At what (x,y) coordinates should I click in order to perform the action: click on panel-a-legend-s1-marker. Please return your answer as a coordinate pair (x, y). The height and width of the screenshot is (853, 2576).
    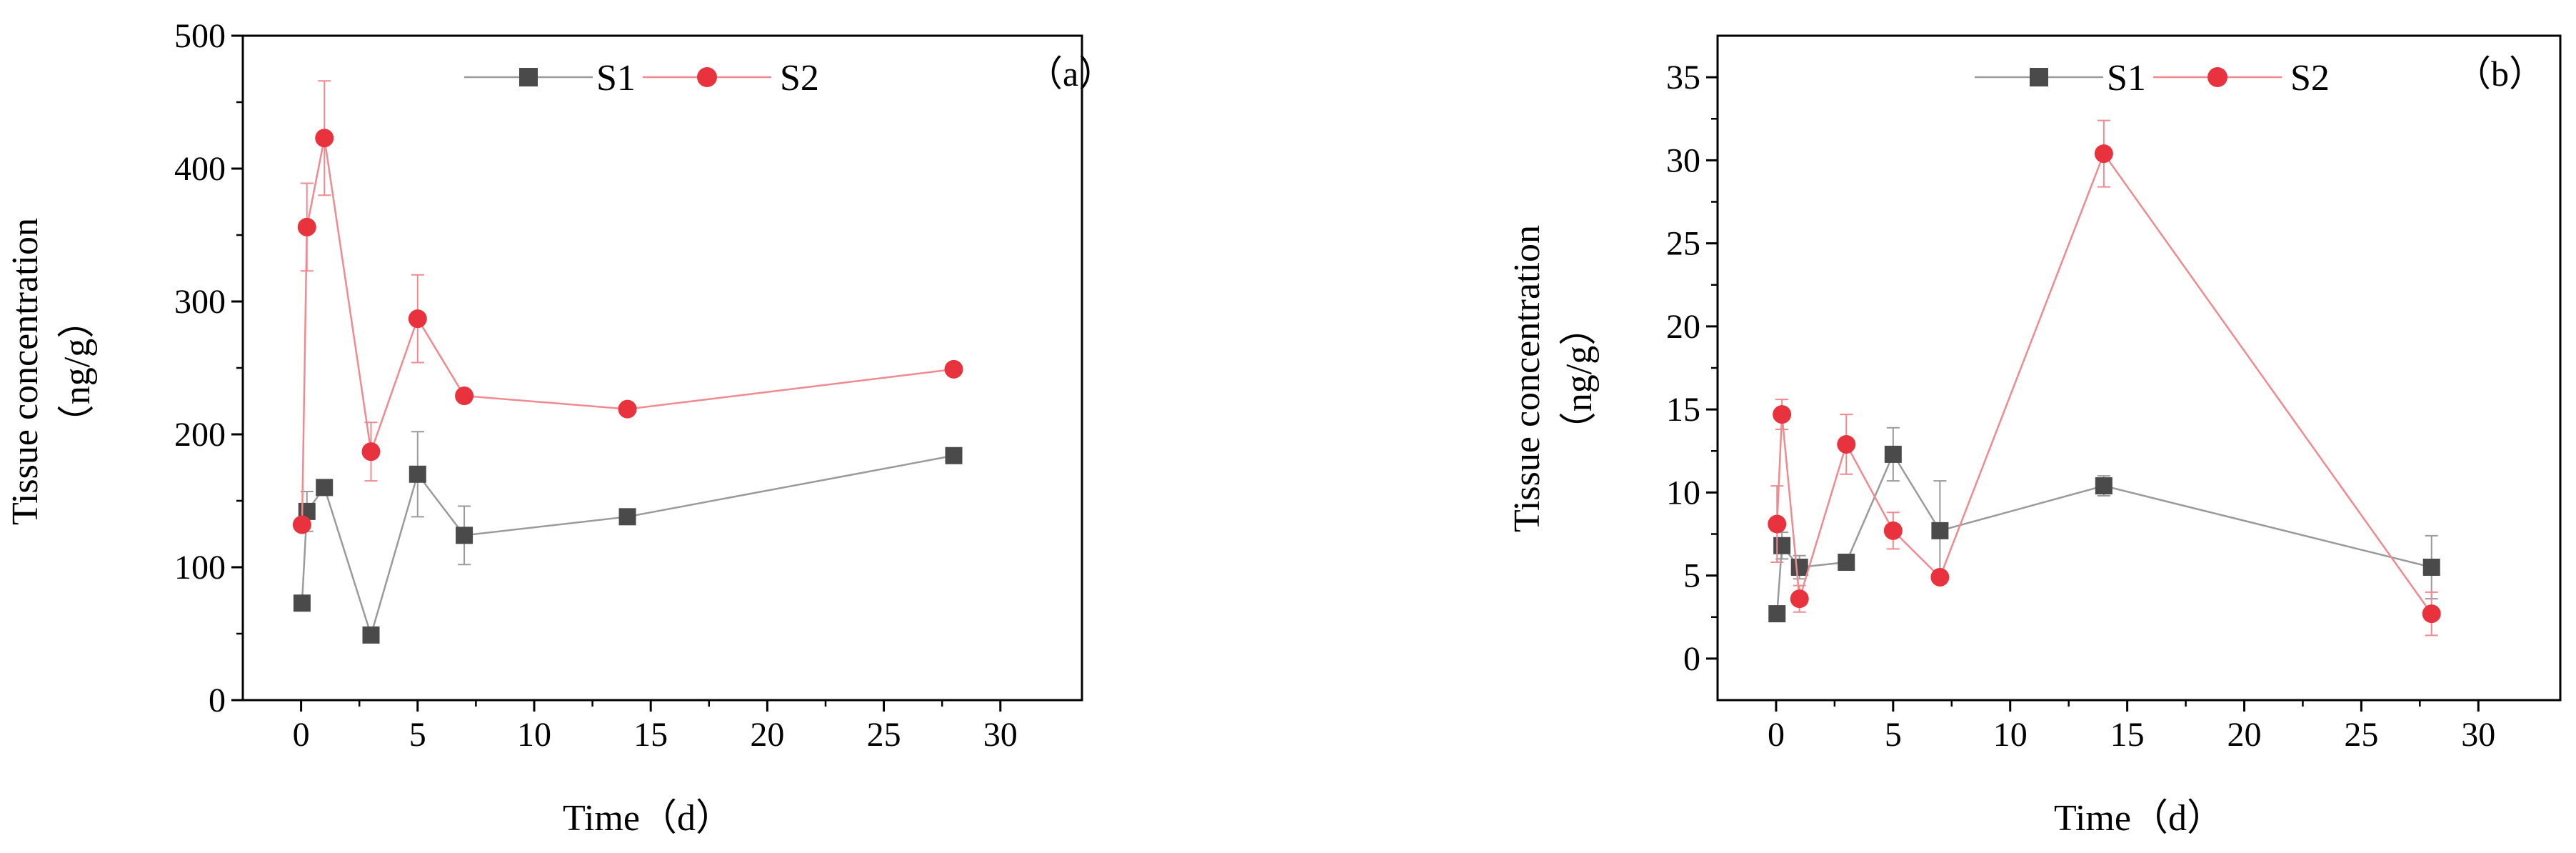
    Looking at the image, I should click on (528, 77).